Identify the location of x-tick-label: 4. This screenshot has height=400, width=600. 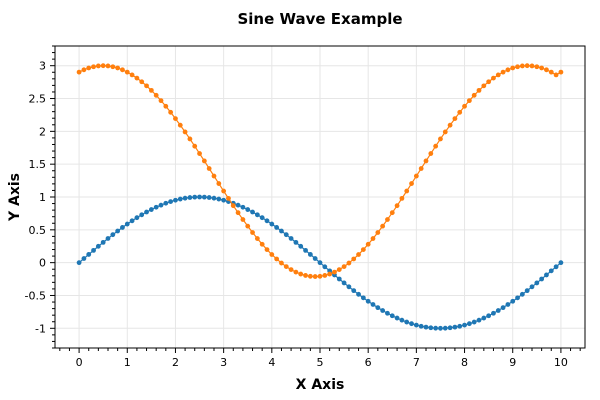
(271, 362).